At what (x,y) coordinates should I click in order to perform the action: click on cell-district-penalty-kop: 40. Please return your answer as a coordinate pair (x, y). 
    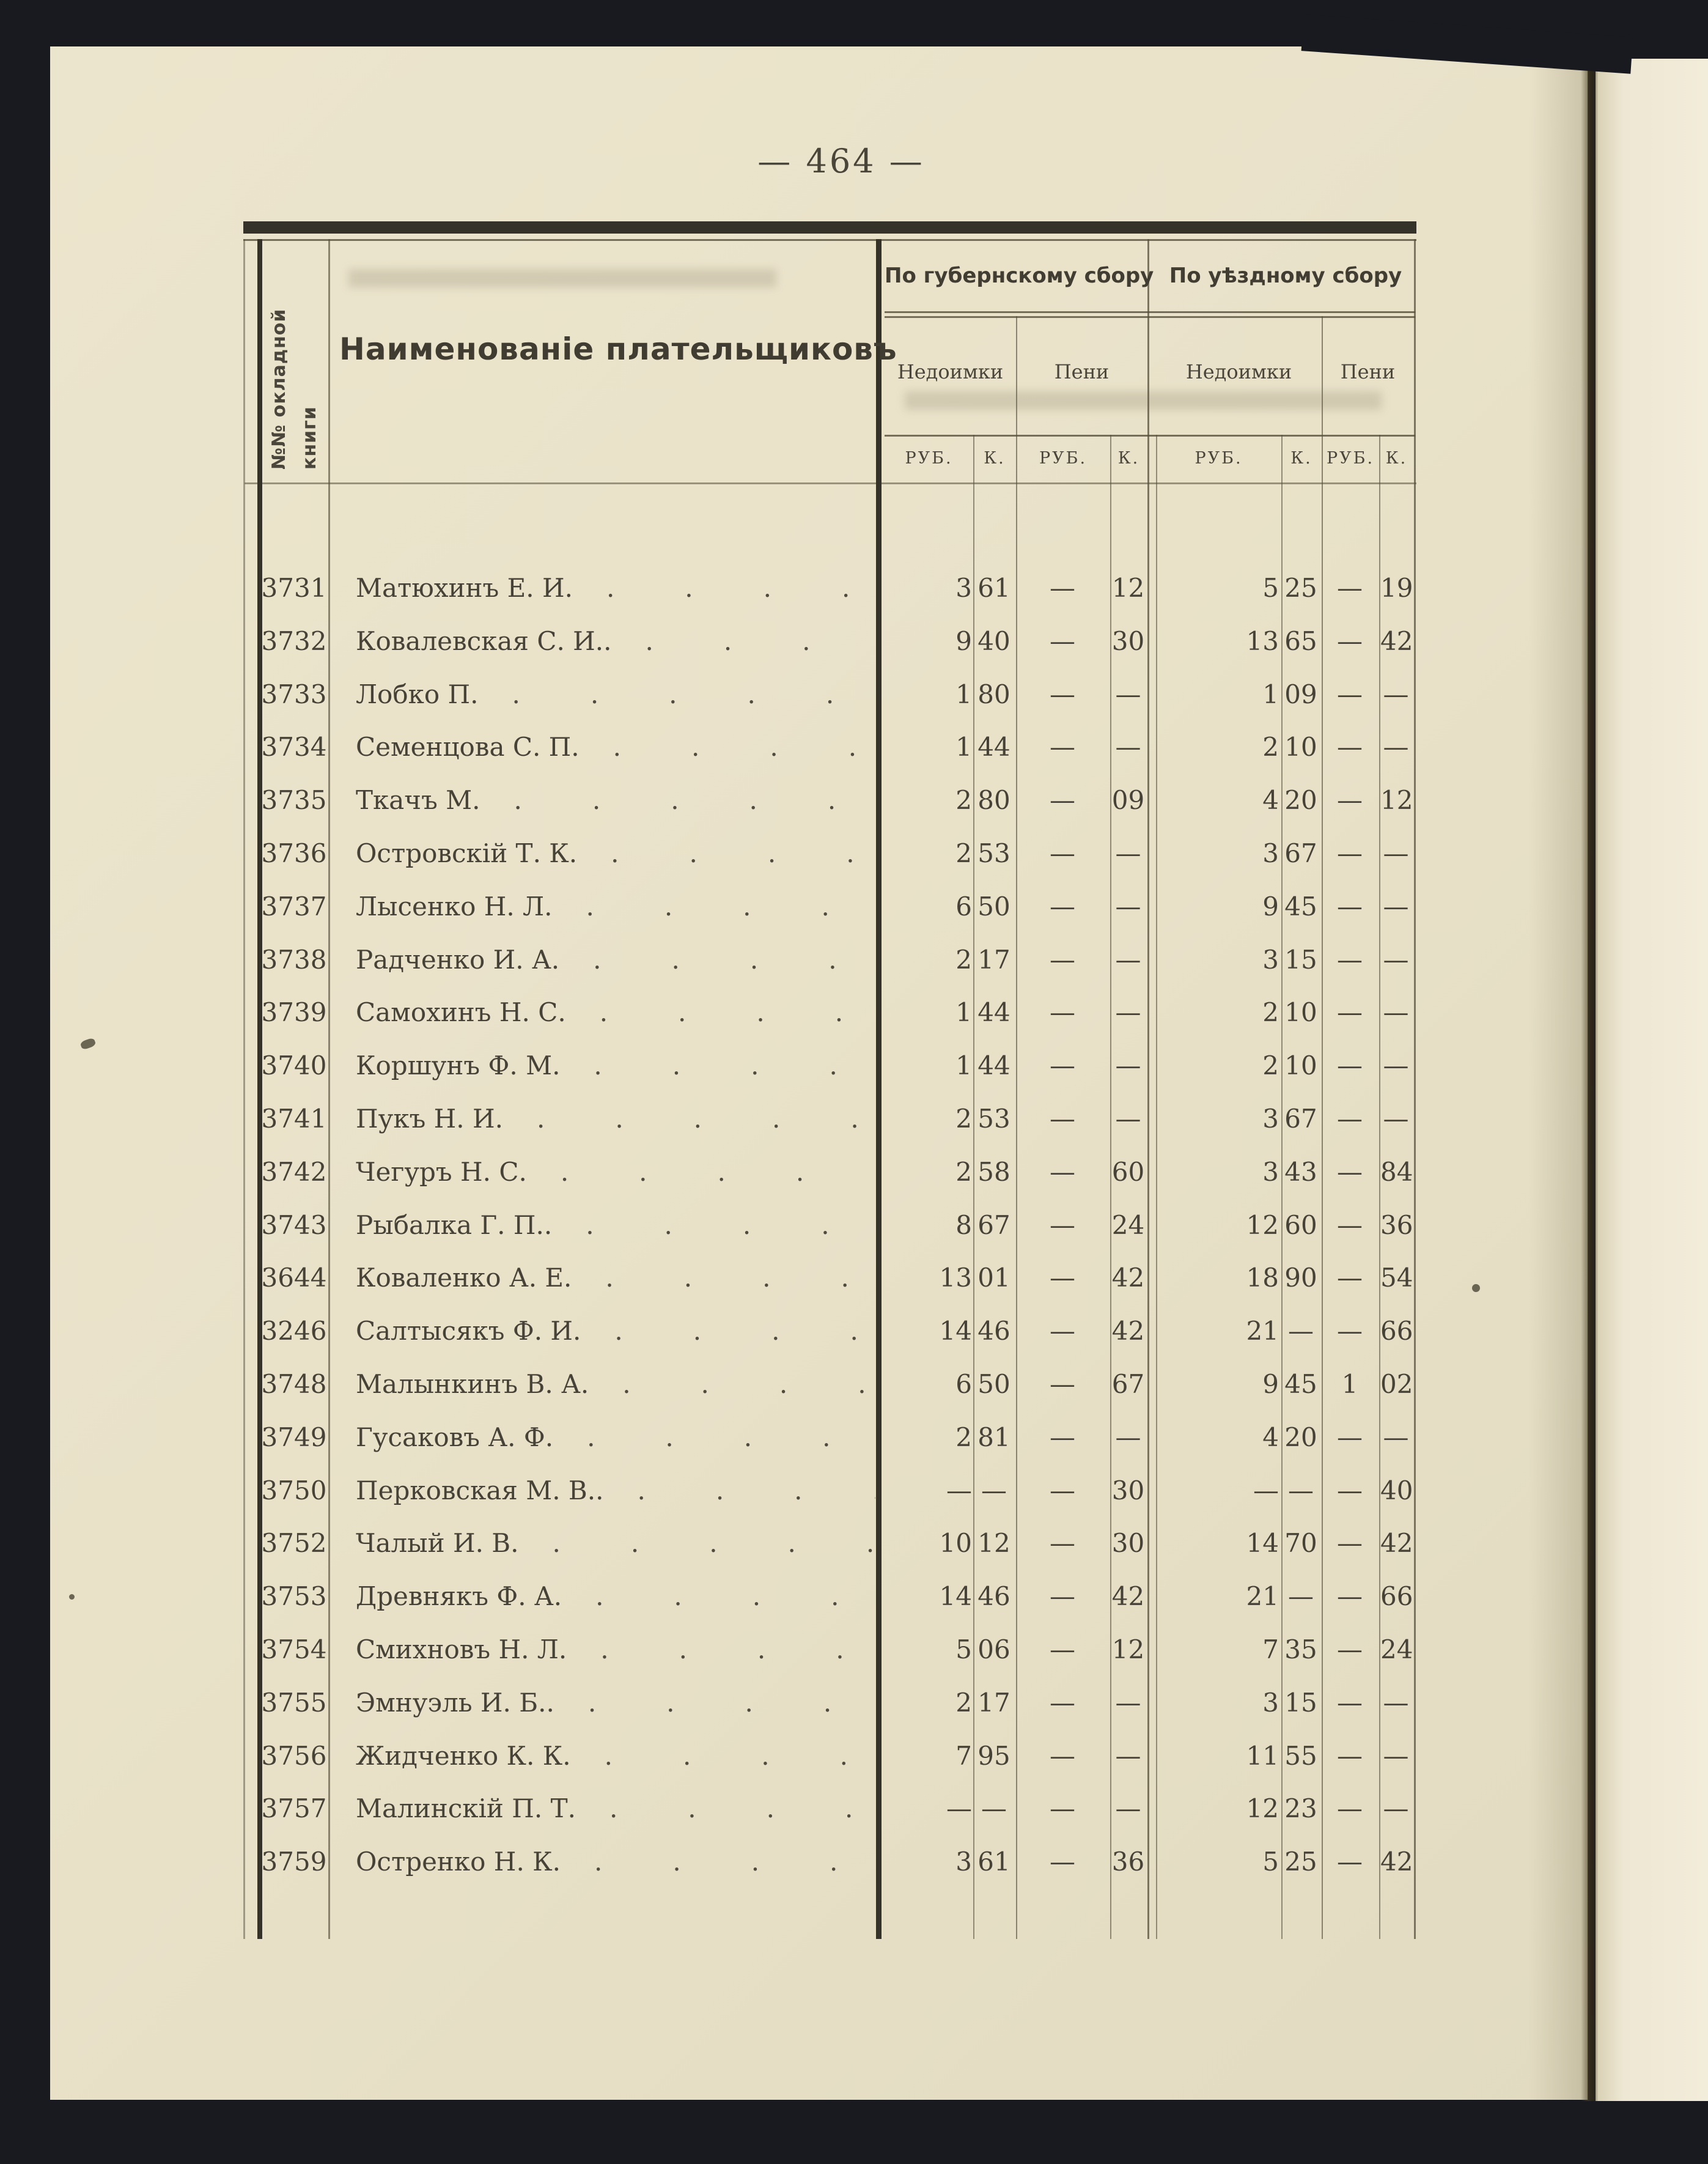
    Looking at the image, I should click on (1397, 1490).